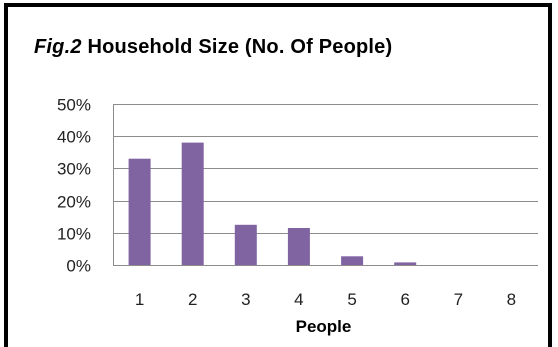 The width and height of the screenshot is (558, 347). What do you see at coordinates (74, 186) in the screenshot?
I see `y-axis-tick-labels: 0% 10% 20% 30% 40% 50%` at bounding box center [74, 186].